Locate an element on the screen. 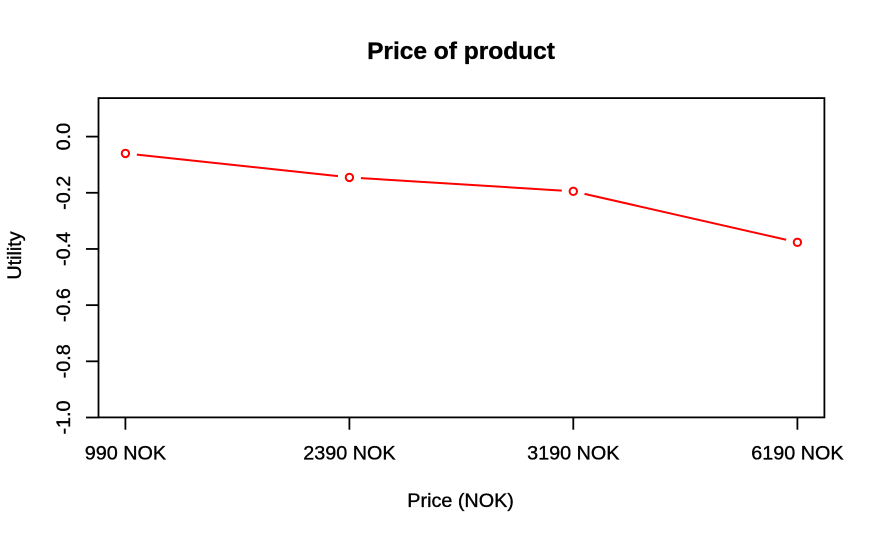 The width and height of the screenshot is (875, 540). svg-text: -0.4 is located at coordinates (64, 249).